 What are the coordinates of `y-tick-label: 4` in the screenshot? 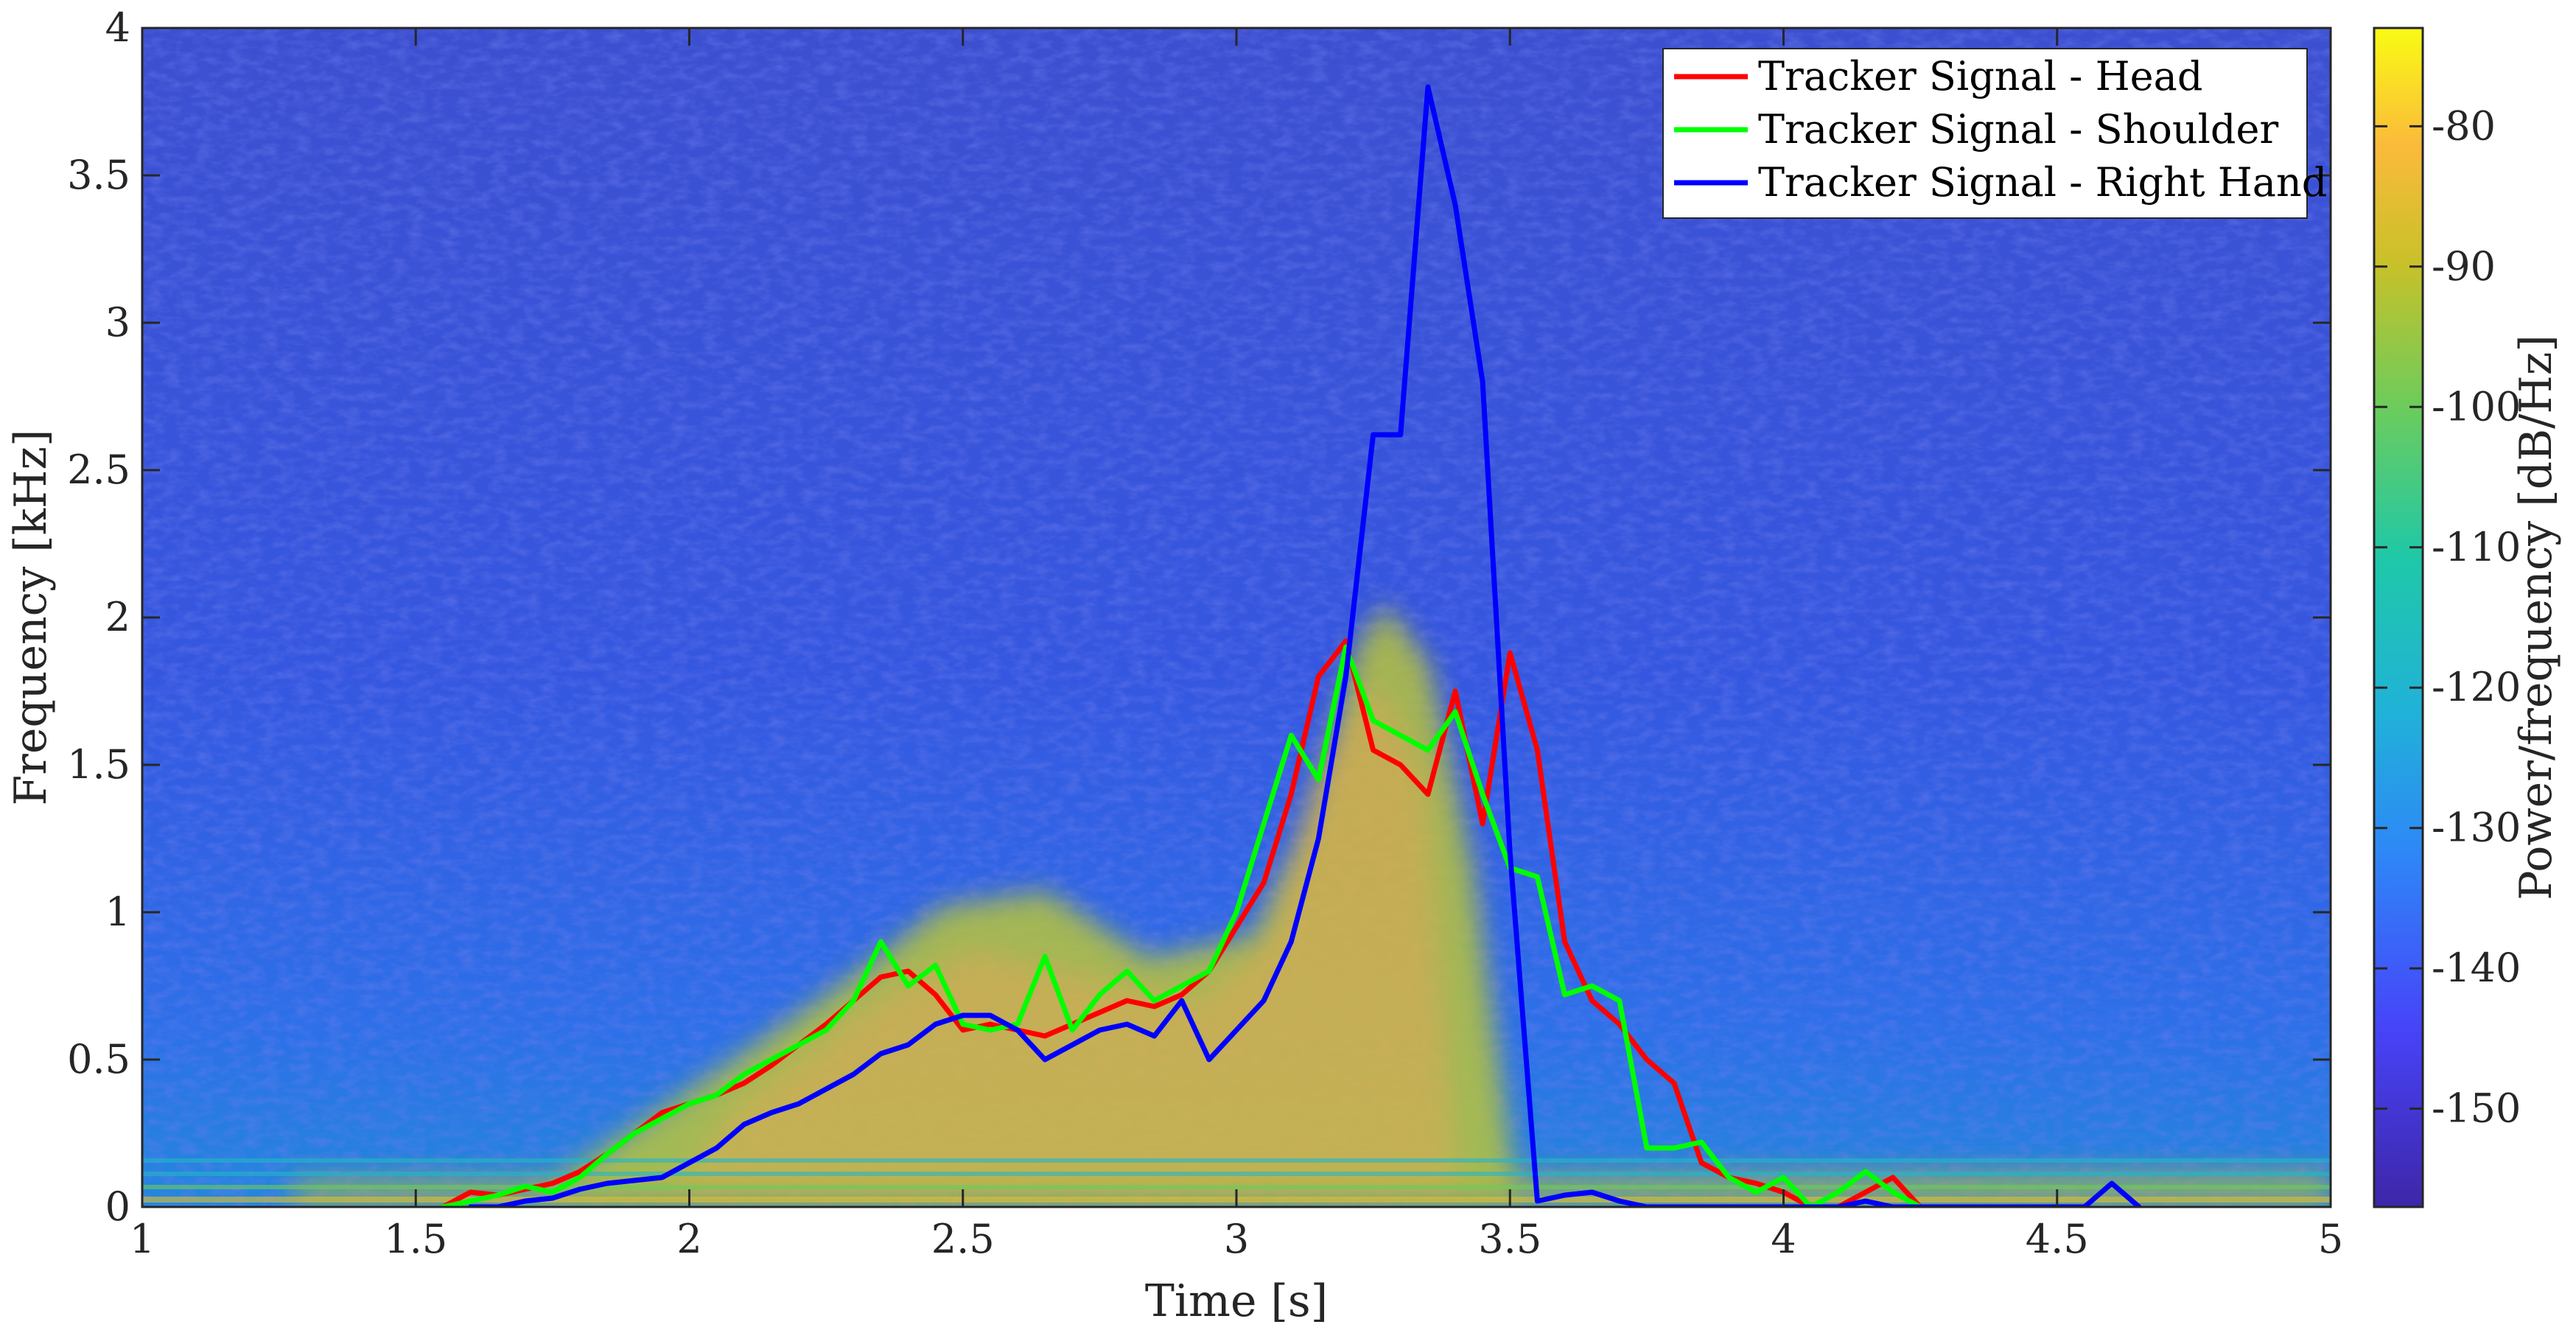 It's located at (117, 28).